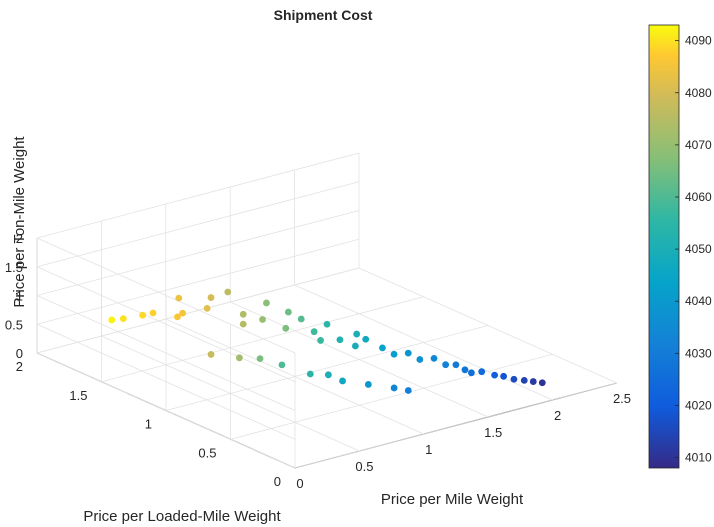  Describe the element at coordinates (364, 466) in the screenshot. I see `x-tick-label: 0.5` at that location.